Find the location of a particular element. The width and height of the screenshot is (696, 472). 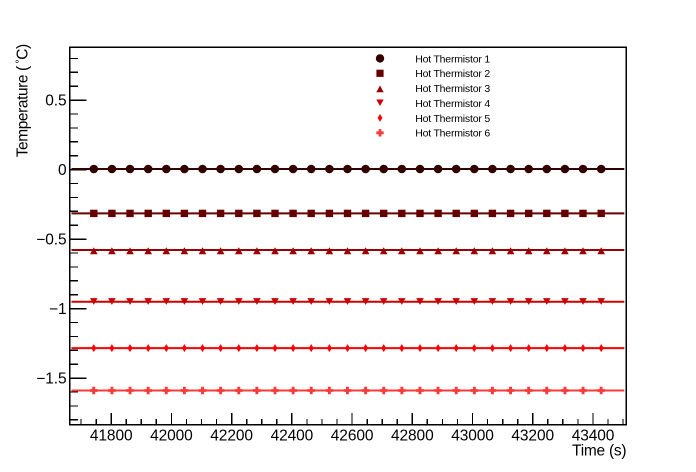

svg-text: Hot Thermistor 6 is located at coordinates (452, 134).